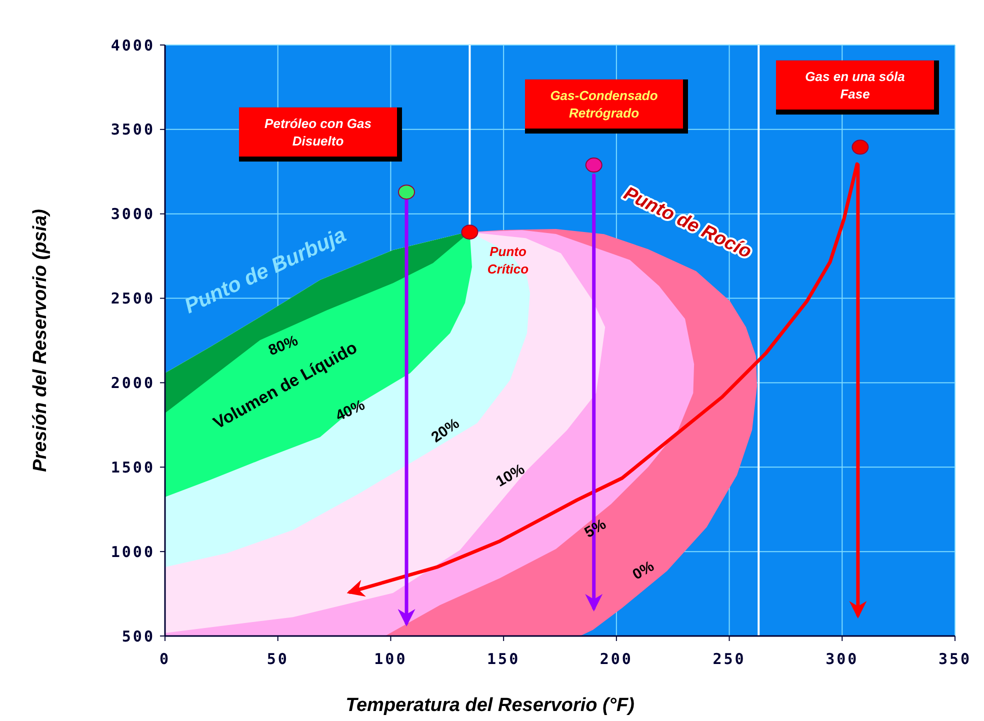  What do you see at coordinates (132, 467) in the screenshot?
I see `y-tick-label: 1500` at bounding box center [132, 467].